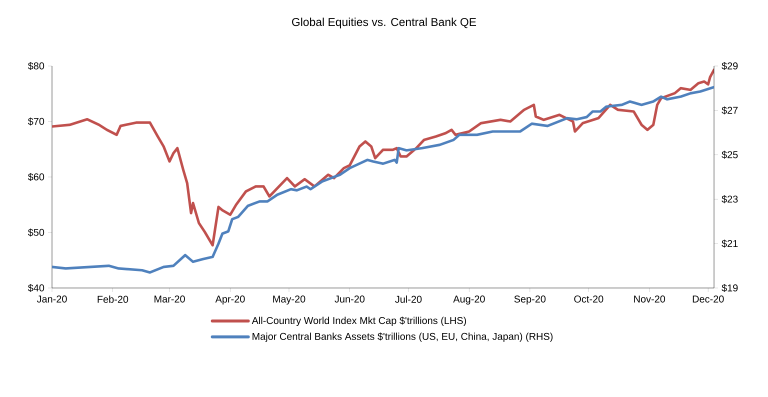 The height and width of the screenshot is (397, 768). What do you see at coordinates (51, 299) in the screenshot?
I see `x-tick-label: Jan-20` at bounding box center [51, 299].